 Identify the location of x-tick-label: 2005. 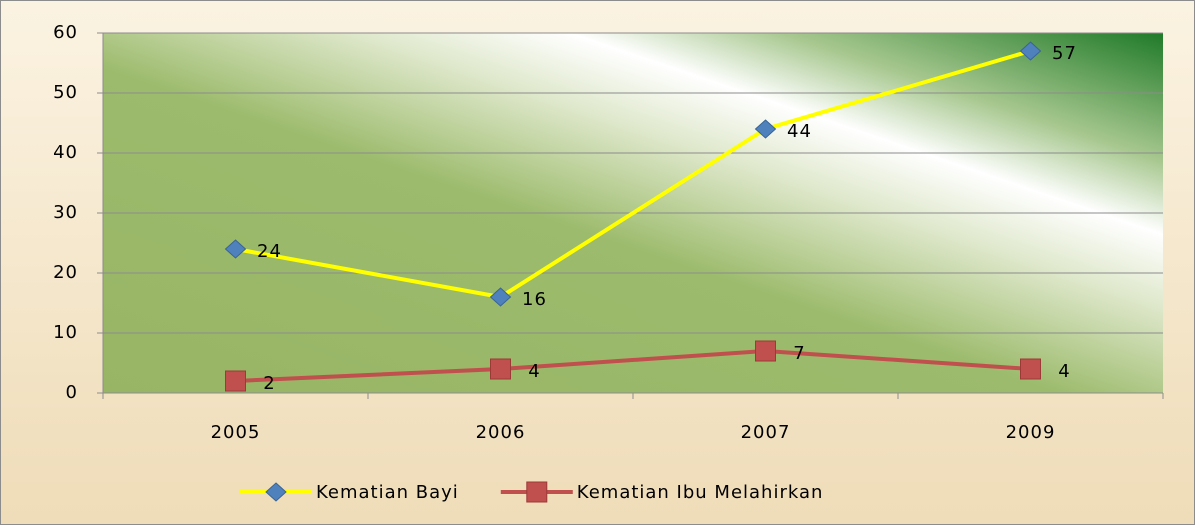
(236, 432).